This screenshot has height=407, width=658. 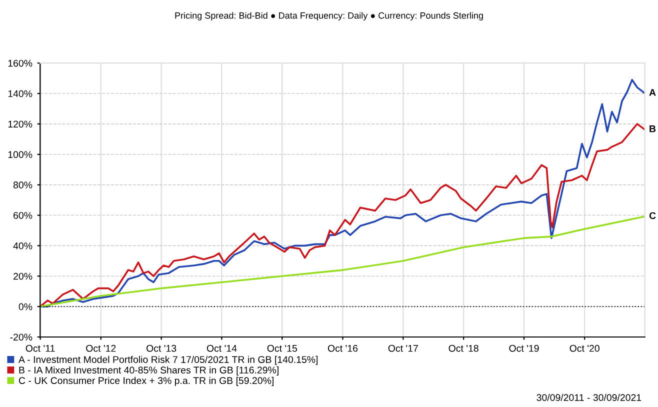 What do you see at coordinates (652, 92) in the screenshot?
I see `annotation: A` at bounding box center [652, 92].